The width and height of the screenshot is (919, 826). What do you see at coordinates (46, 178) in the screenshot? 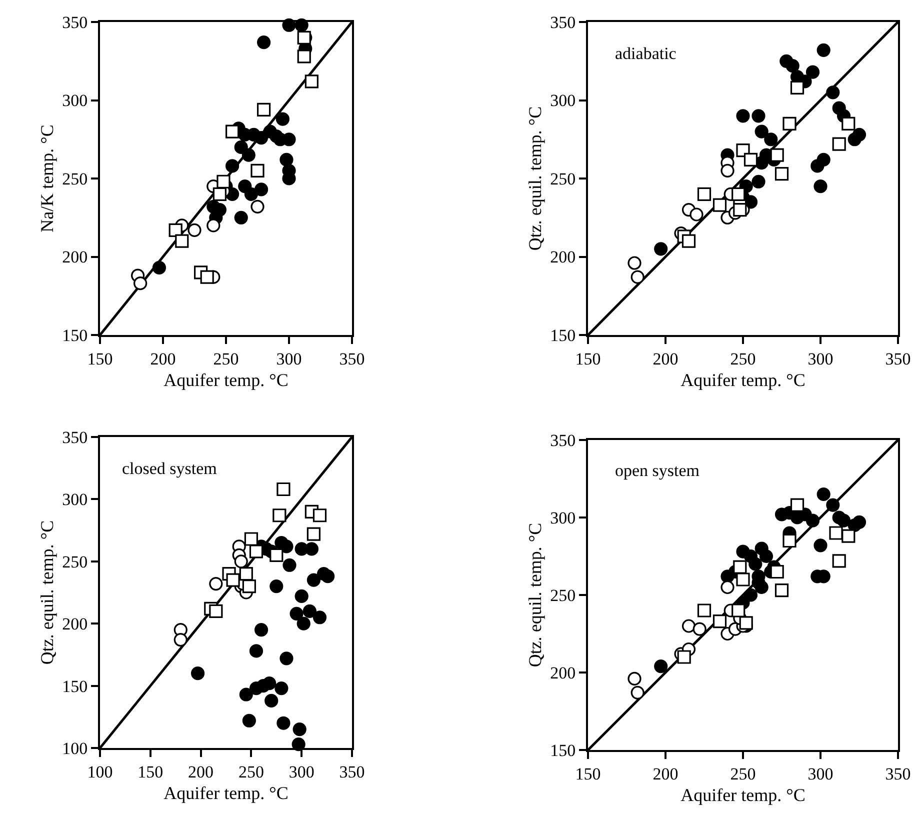
I see `y-axis-title: Na/K temp. °C` at bounding box center [46, 178].